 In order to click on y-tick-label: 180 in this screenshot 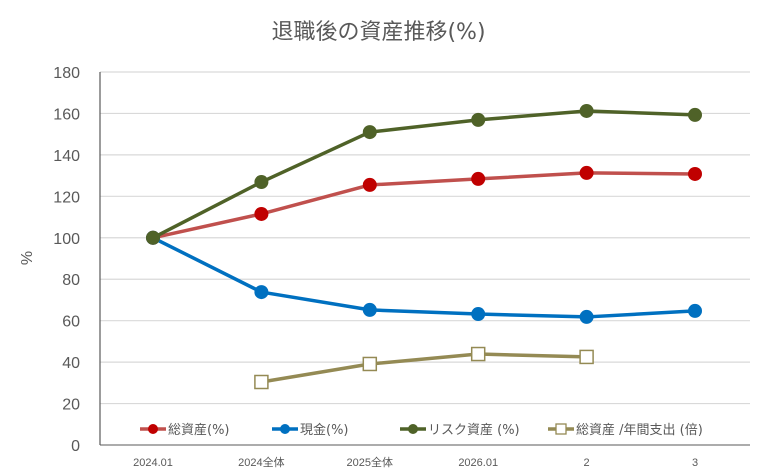, I will do `click(66, 73)`.